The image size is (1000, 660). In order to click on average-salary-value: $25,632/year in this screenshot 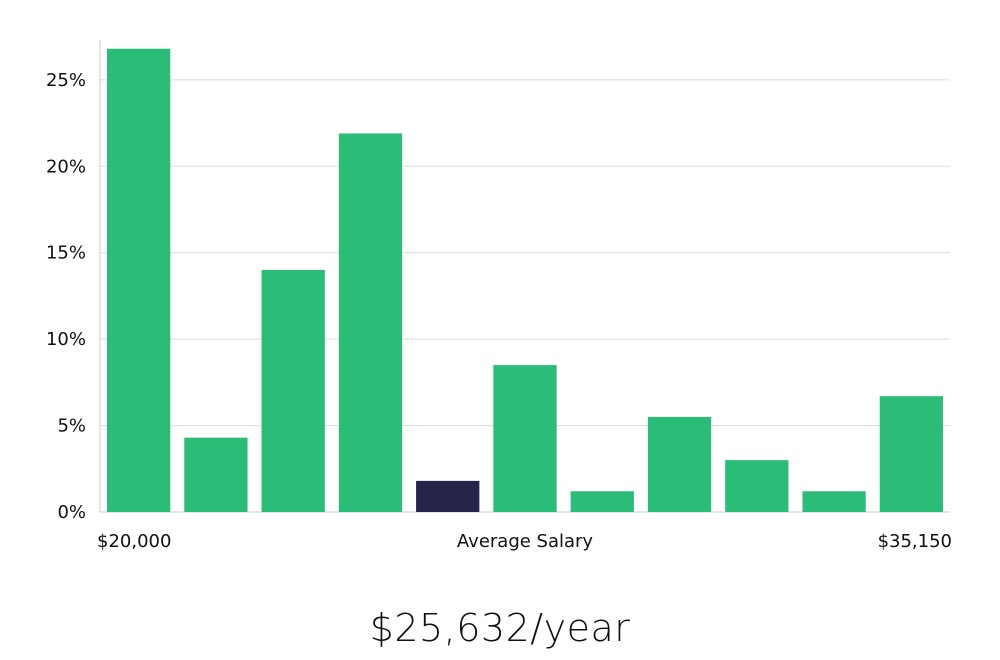, I will do `click(500, 628)`.